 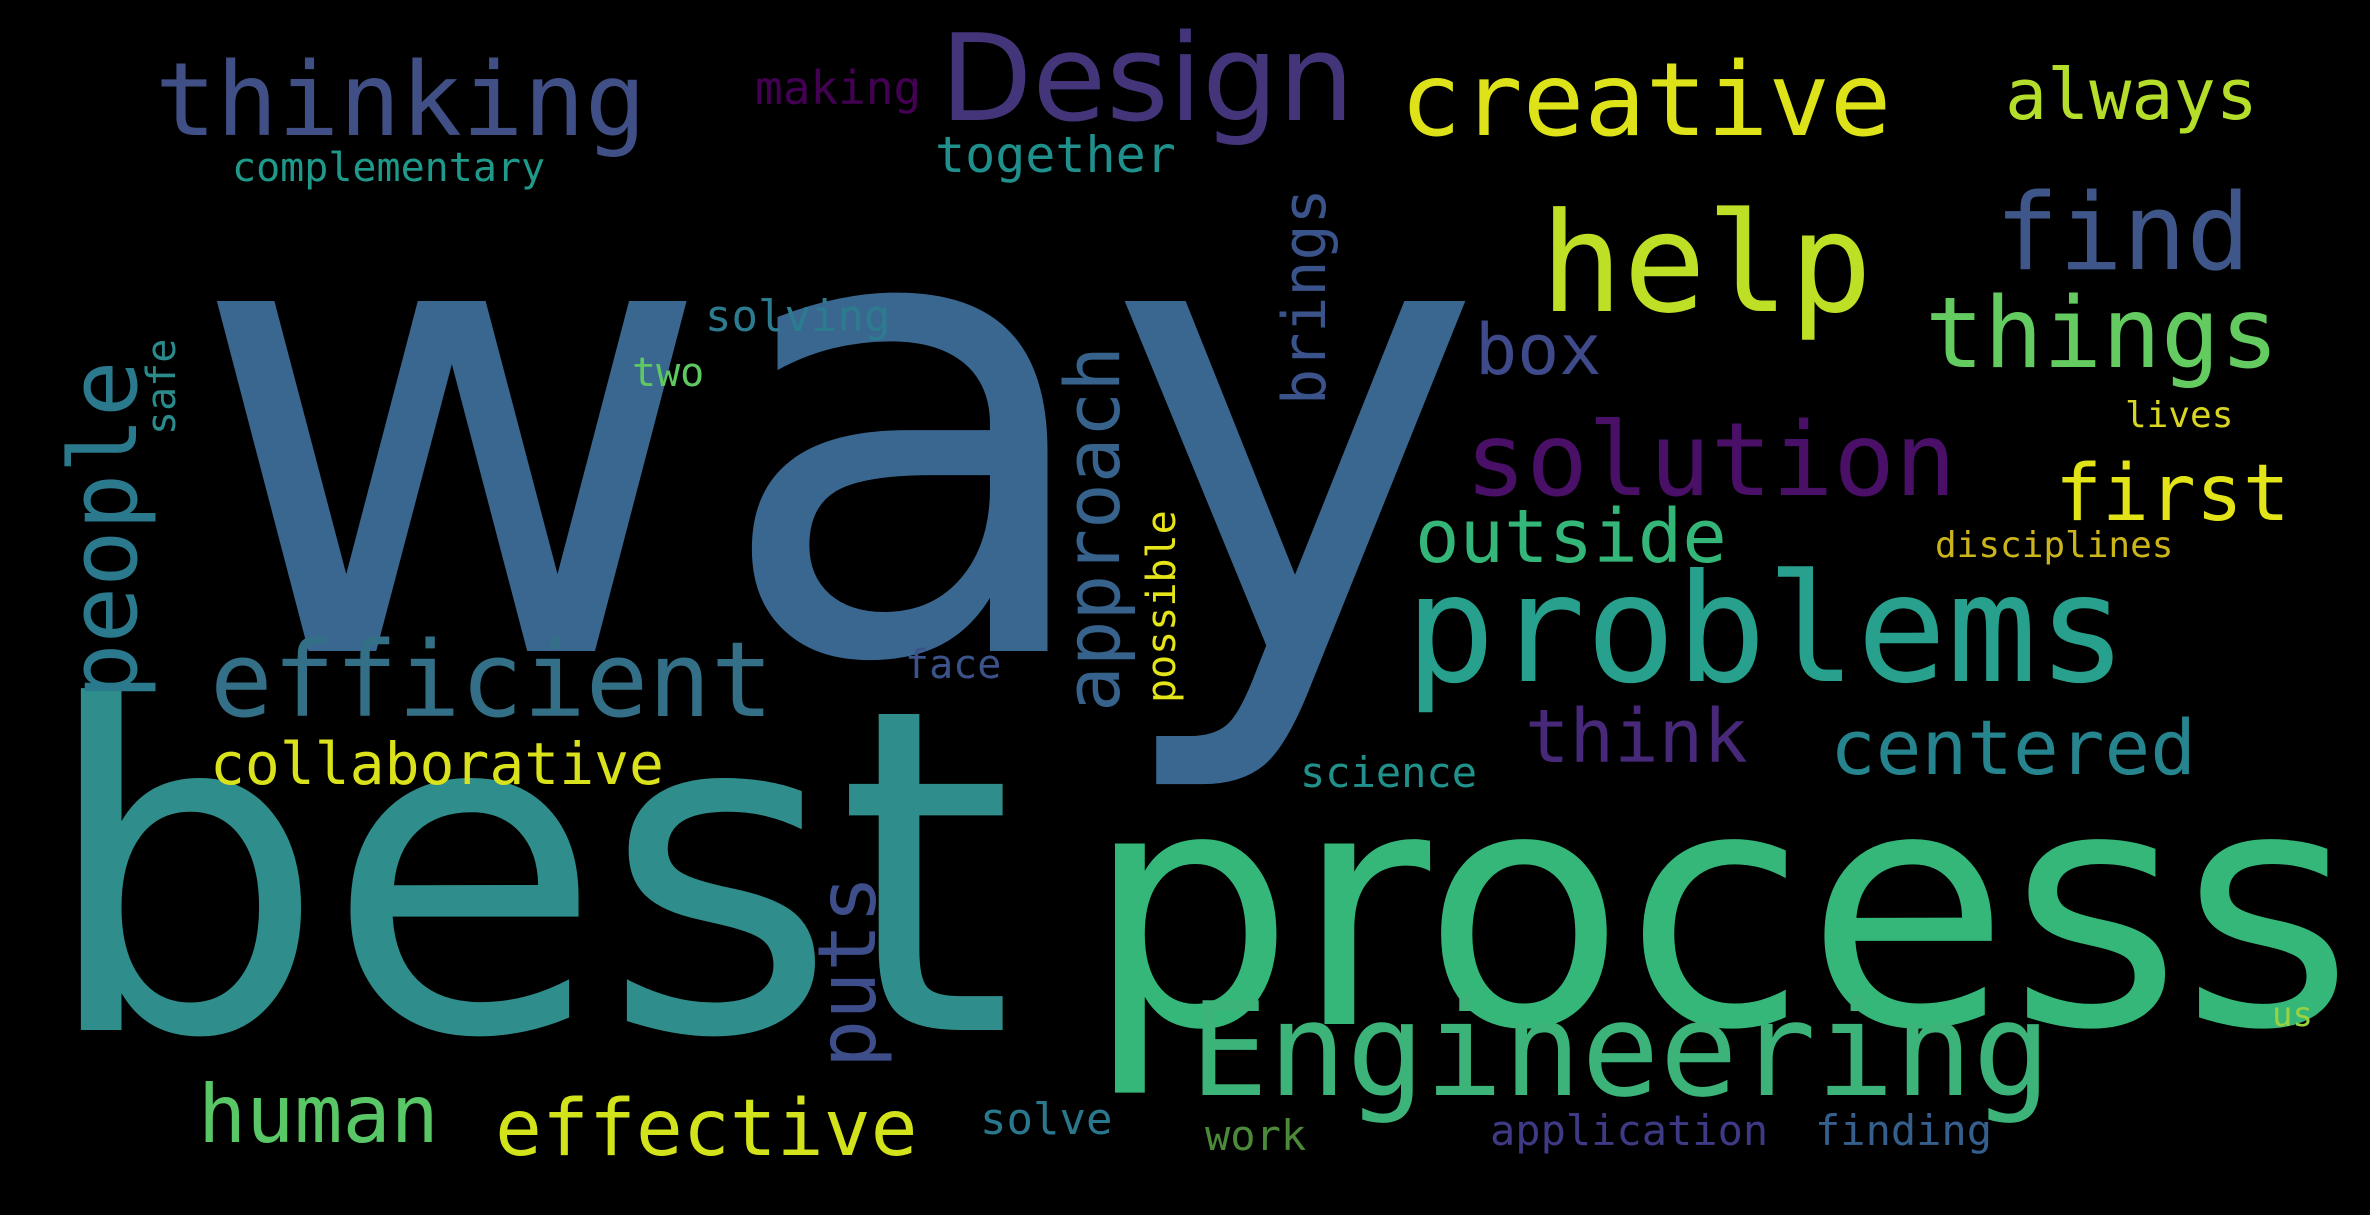 I want to click on word-application: application, so click(x=1629, y=1130).